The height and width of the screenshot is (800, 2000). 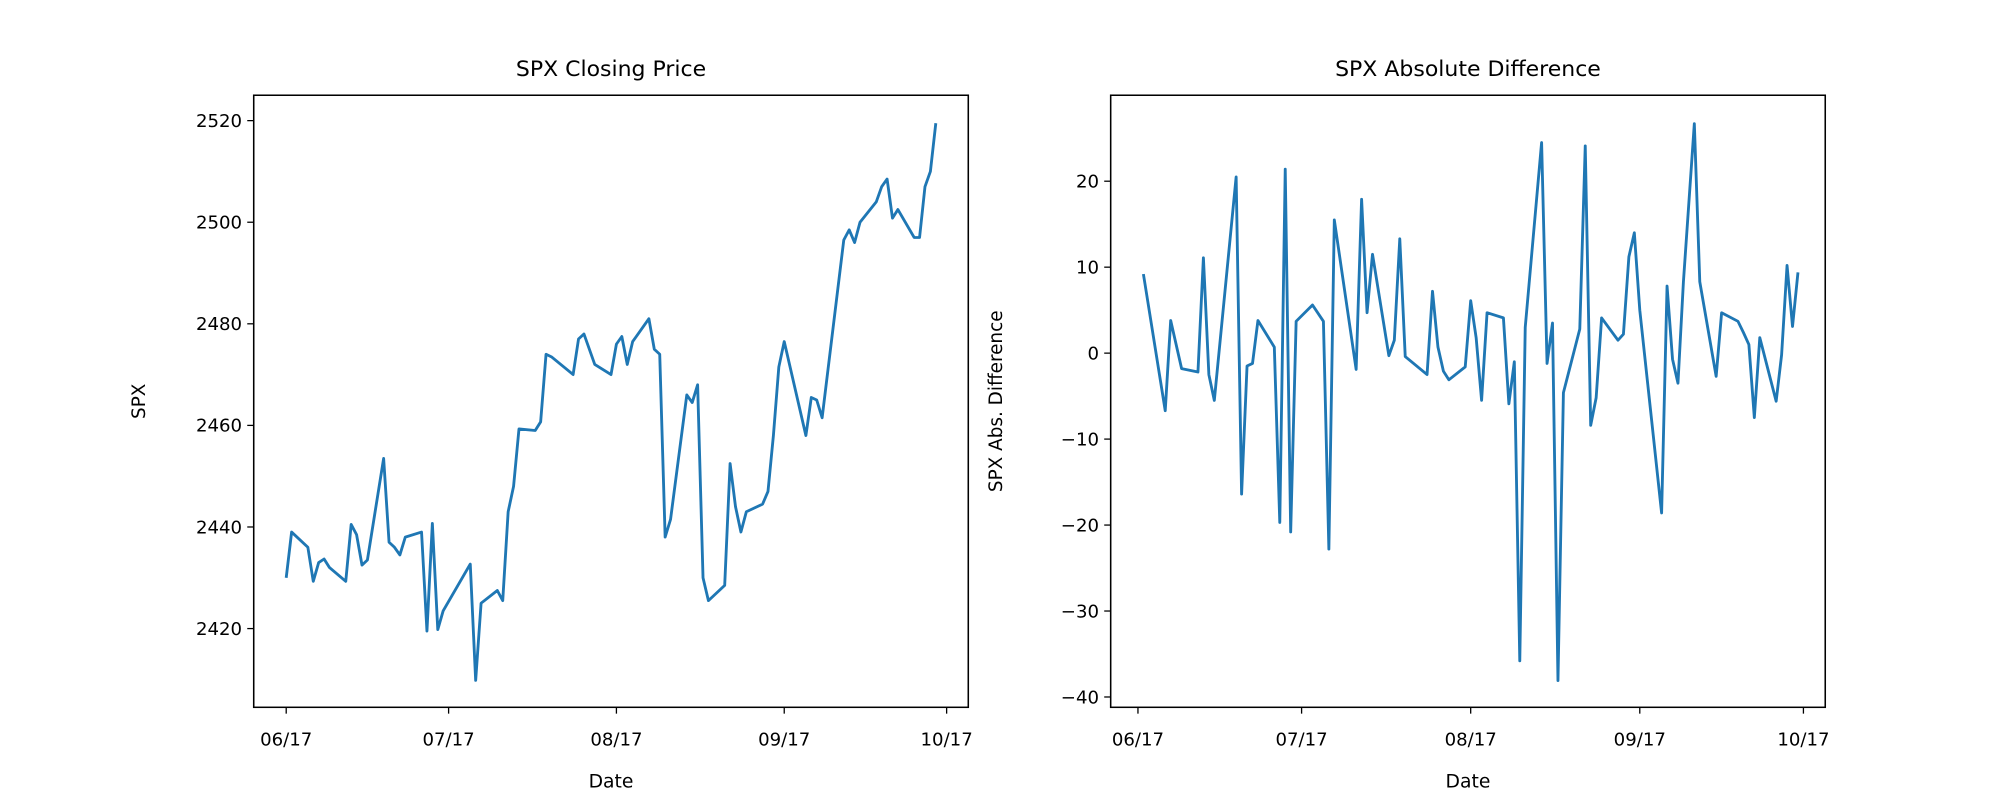 I want to click on y-tick-label: 2440, so click(x=219, y=527).